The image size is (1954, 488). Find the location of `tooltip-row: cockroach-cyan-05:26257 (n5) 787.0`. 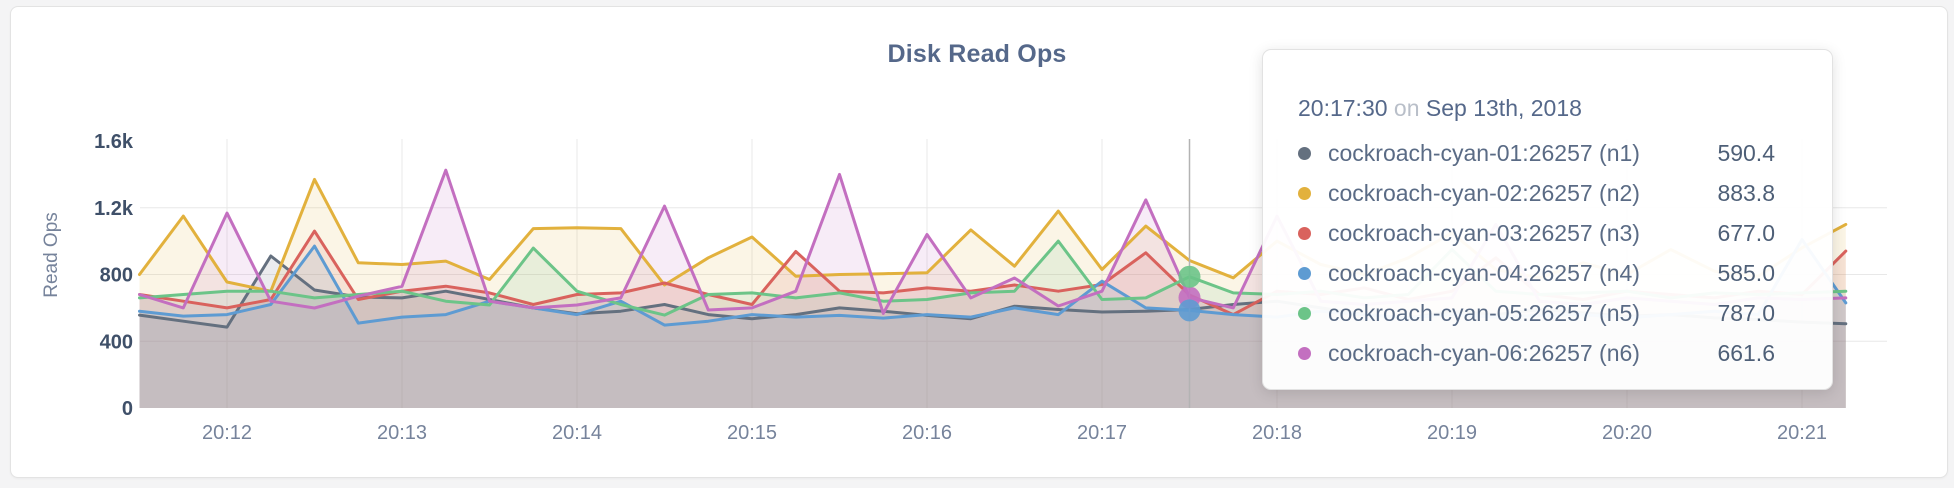

tooltip-row: cockroach-cyan-05:26257 (n5) 787.0 is located at coordinates (1536, 313).